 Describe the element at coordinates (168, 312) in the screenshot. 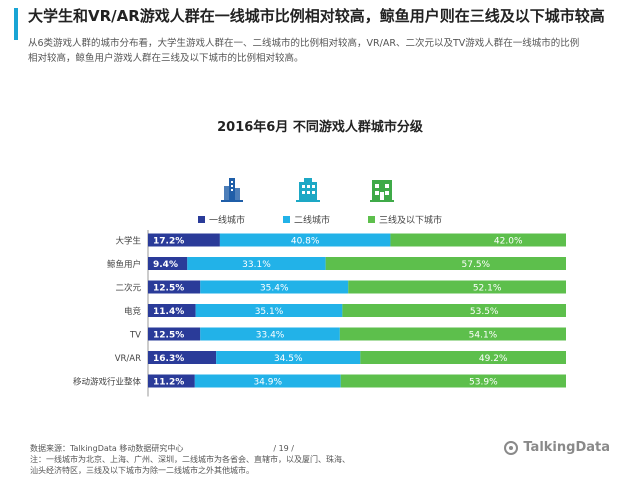

I see `data-label: 11.4%` at that location.